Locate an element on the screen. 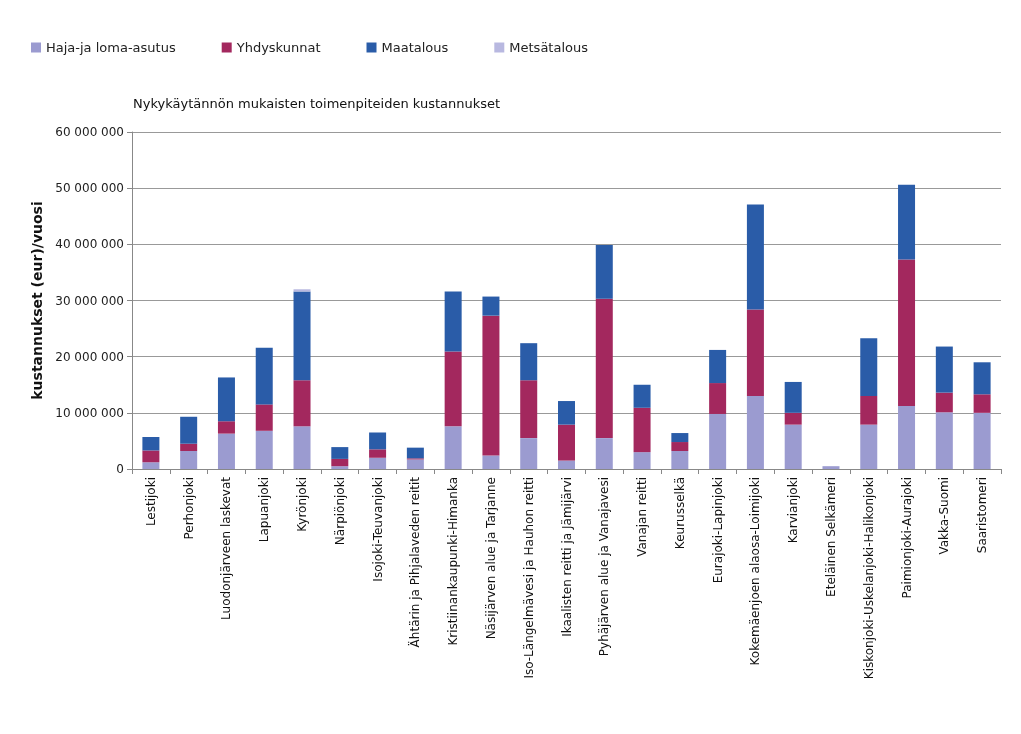  x-tick-label: Luodonjärveen laskevat is located at coordinates (226, 548).